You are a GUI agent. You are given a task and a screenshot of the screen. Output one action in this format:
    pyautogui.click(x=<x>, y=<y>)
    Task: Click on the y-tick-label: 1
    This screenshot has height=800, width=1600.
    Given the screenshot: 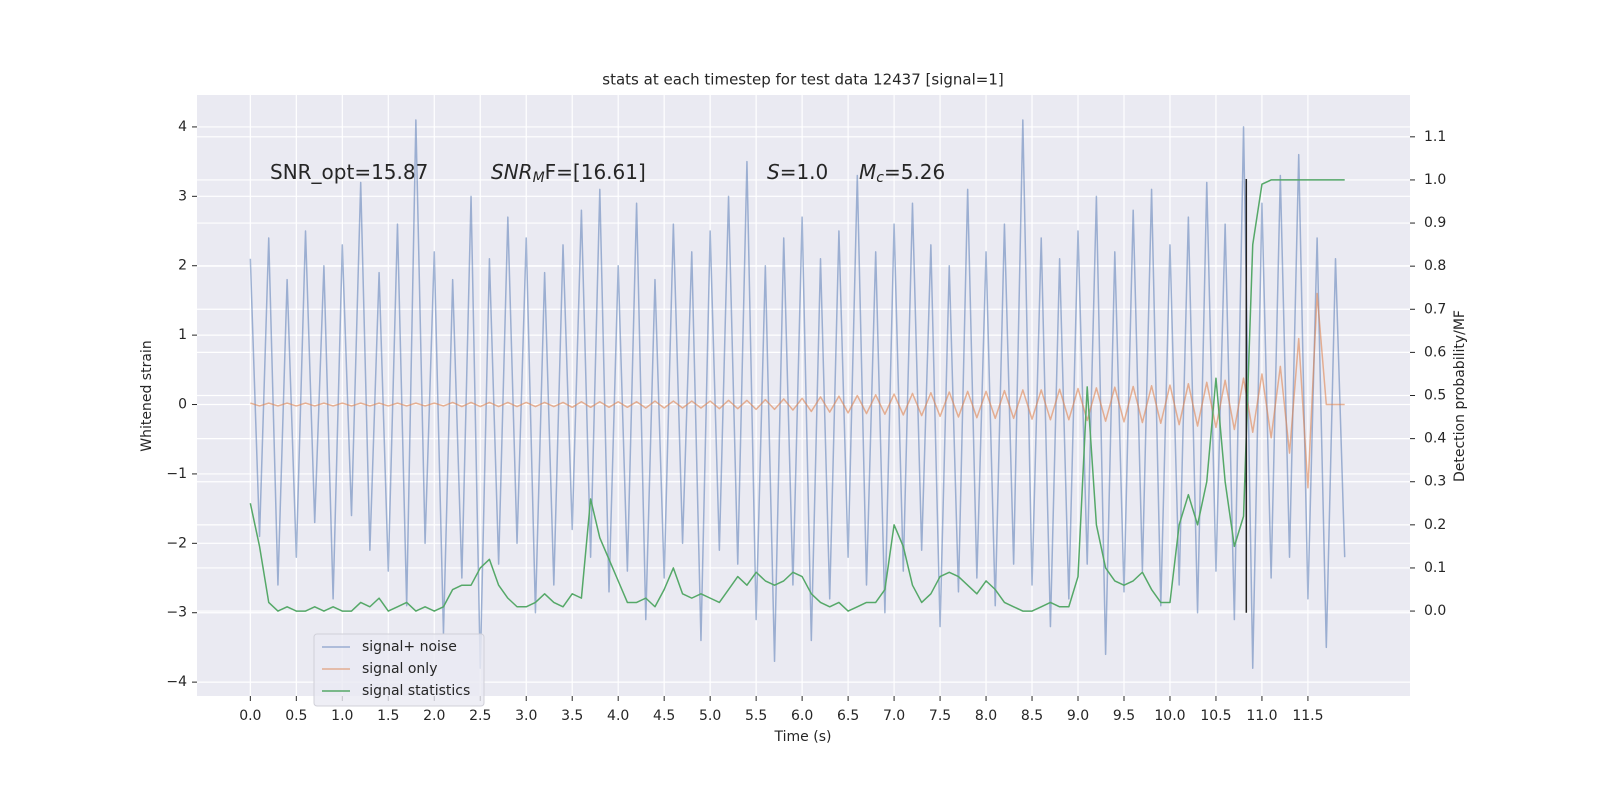 What is the action you would take?
    pyautogui.click(x=182, y=335)
    